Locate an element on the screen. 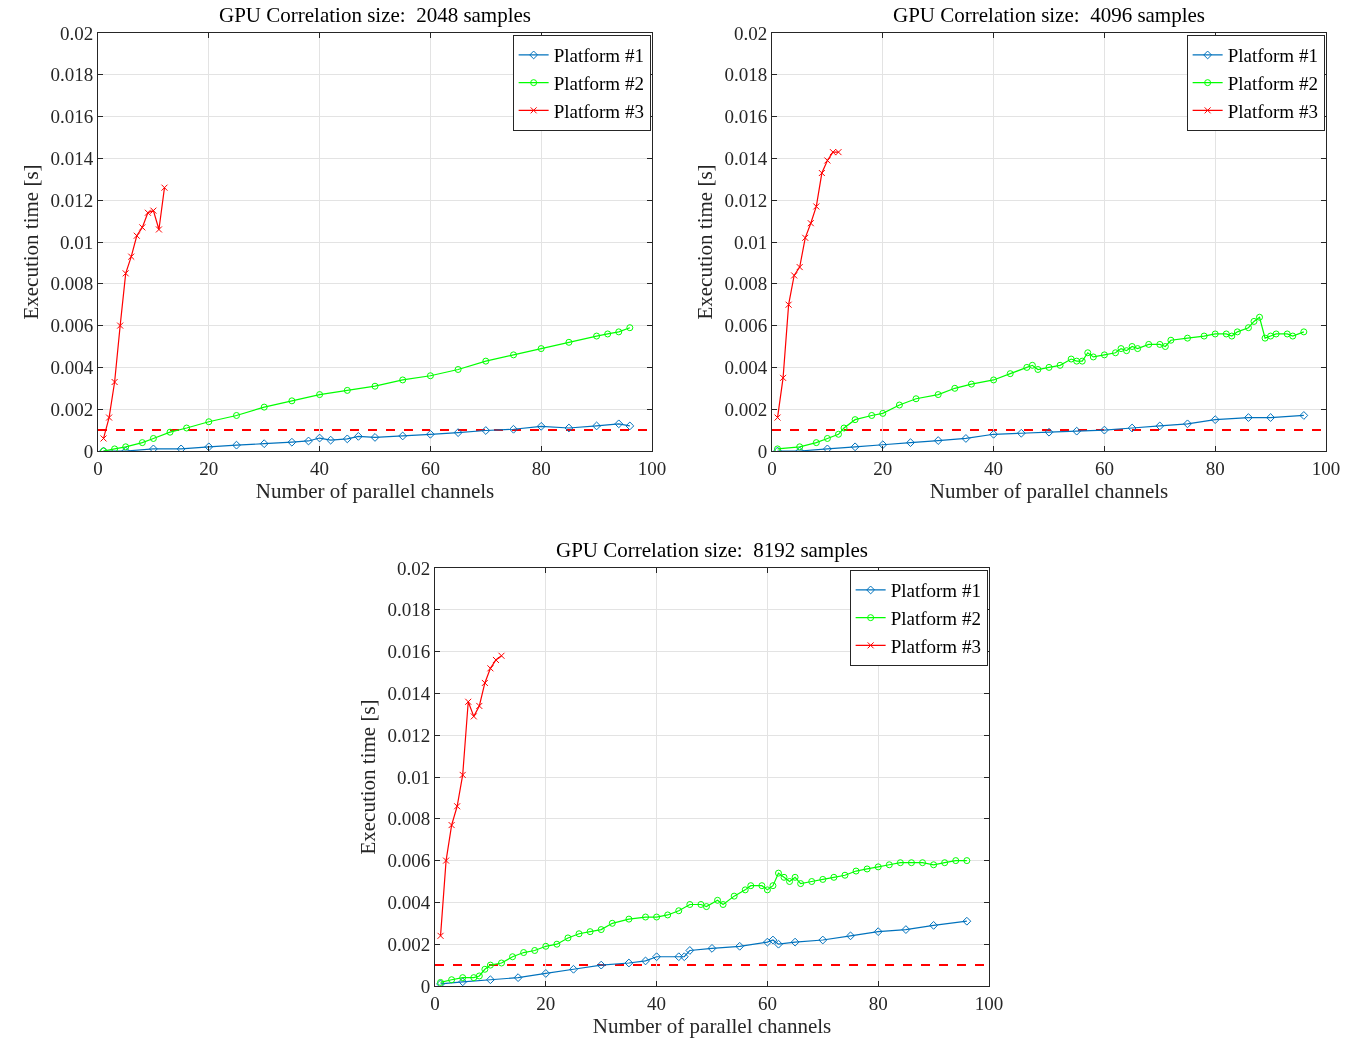  legend-label: Platform #2 is located at coordinates (598, 84).